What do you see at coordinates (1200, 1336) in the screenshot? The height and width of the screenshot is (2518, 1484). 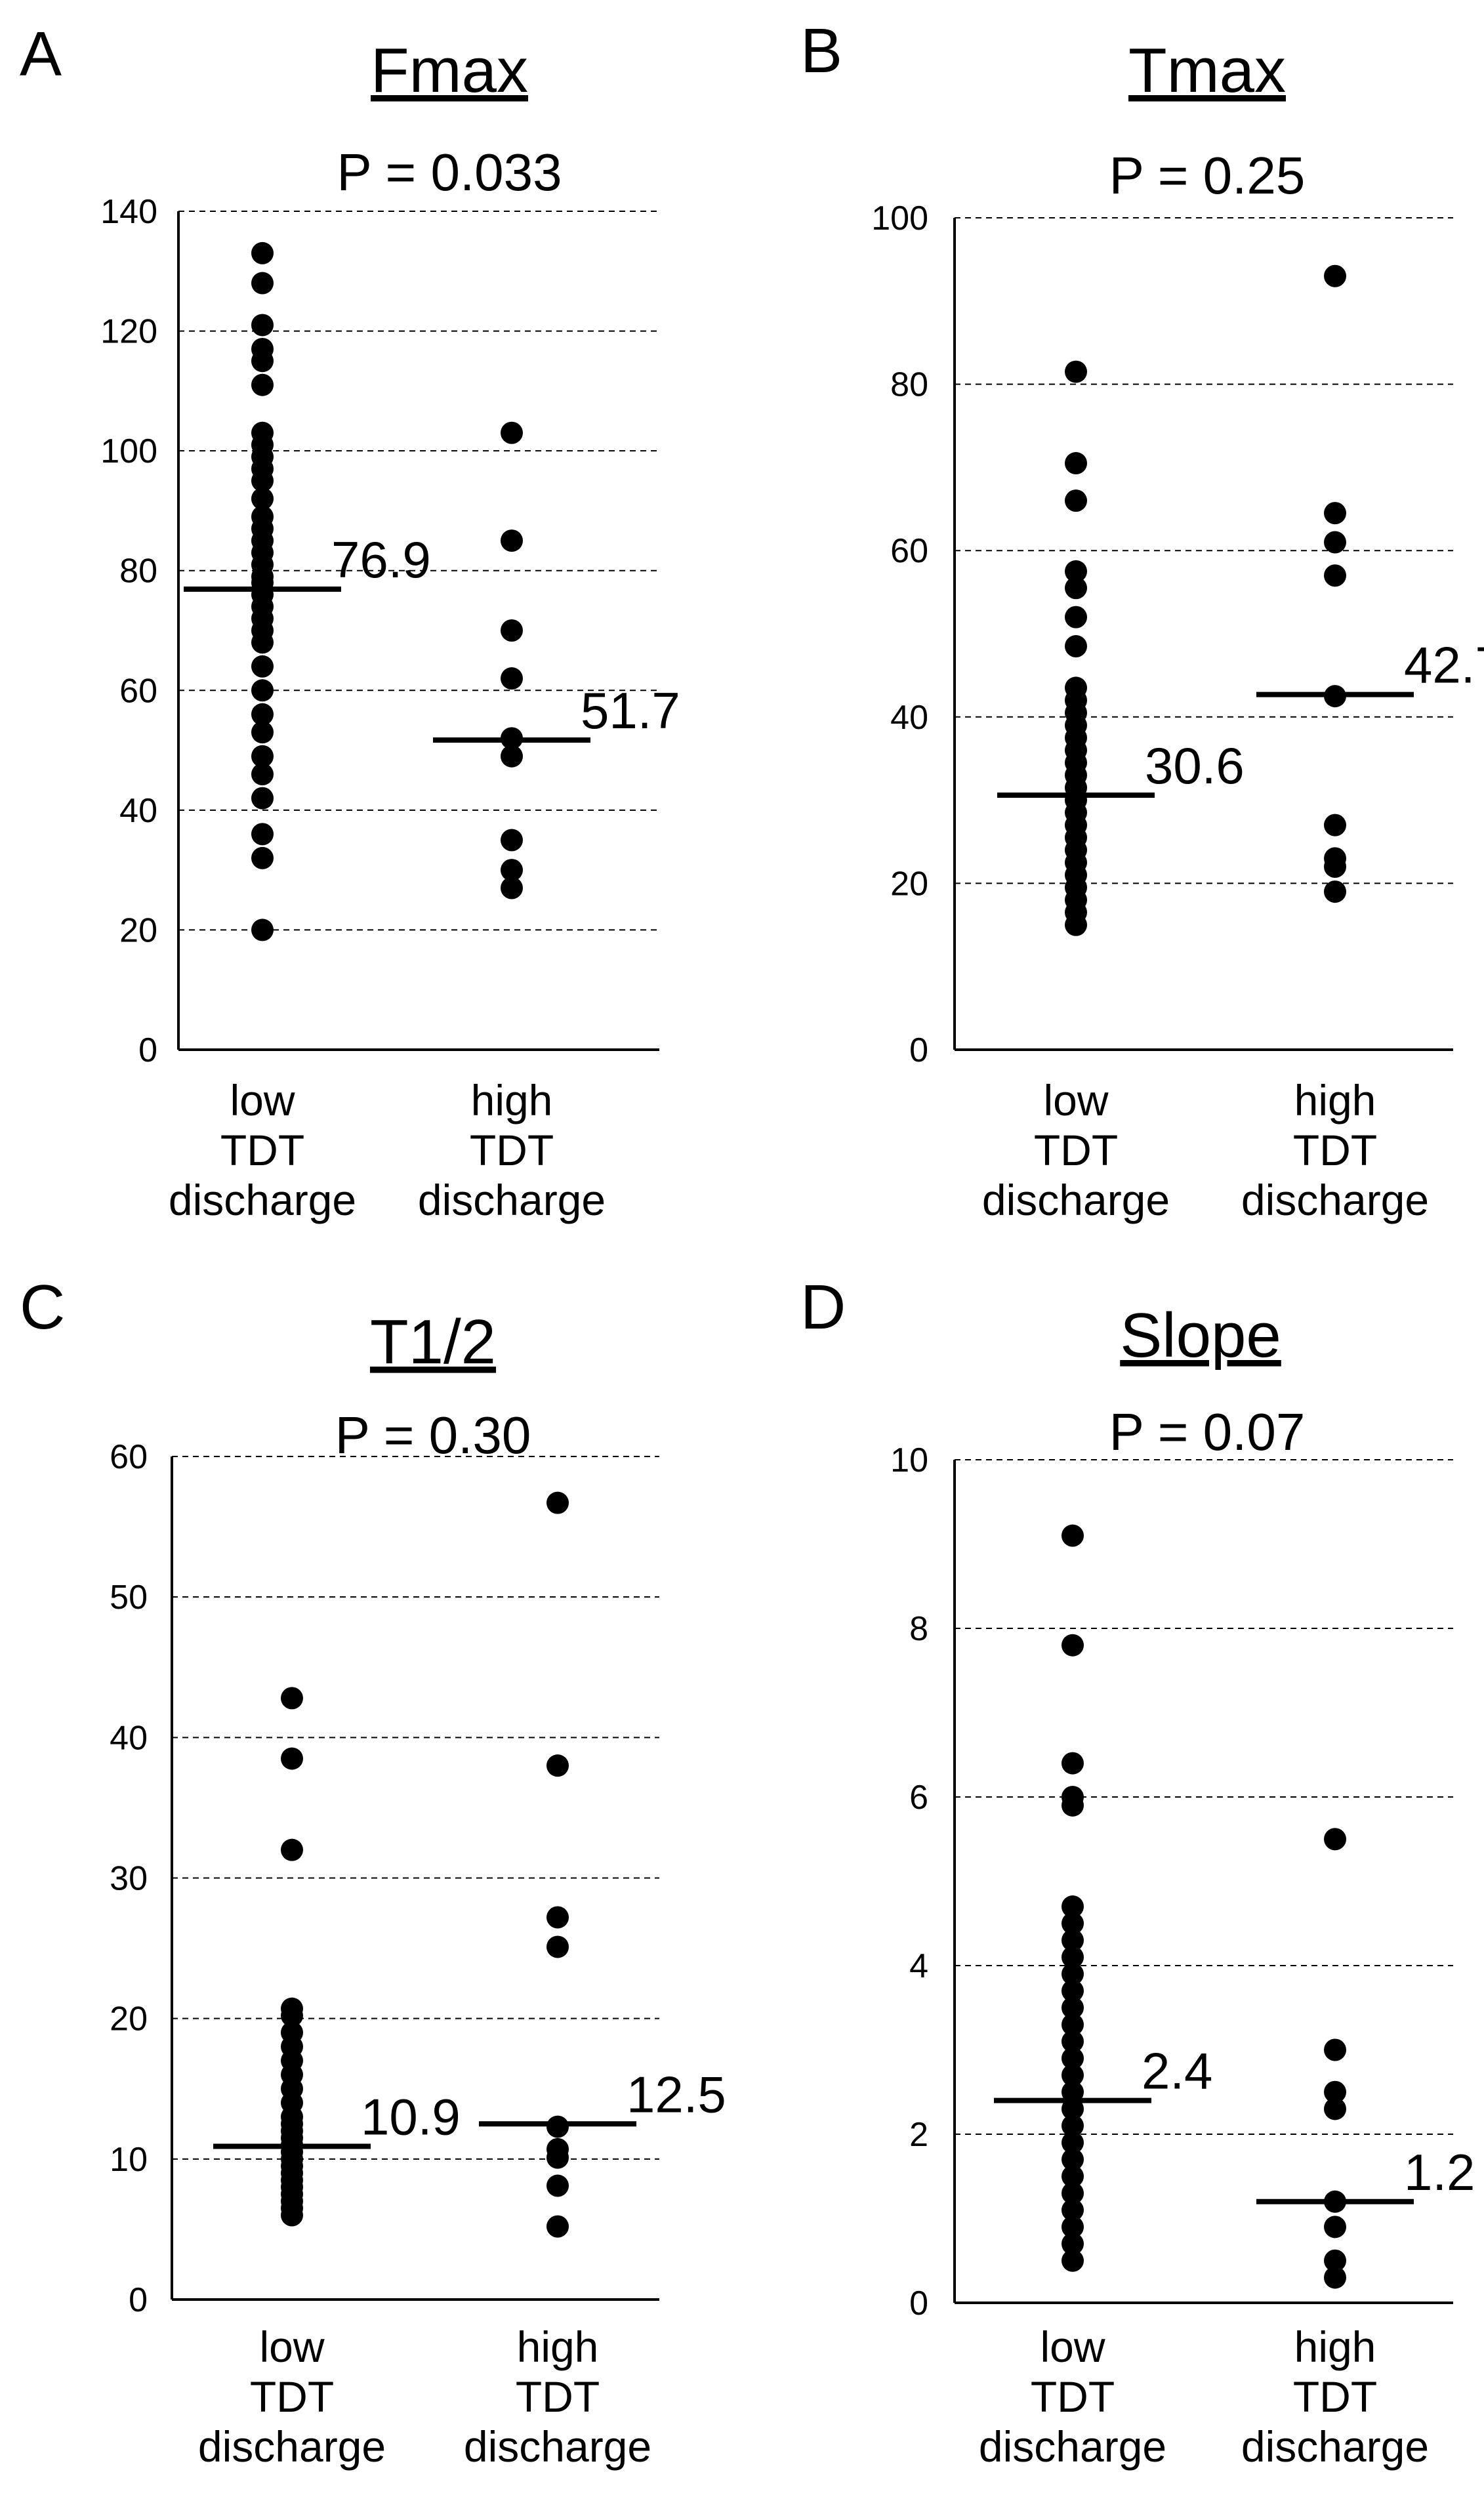 I see `chart-title: Slope` at bounding box center [1200, 1336].